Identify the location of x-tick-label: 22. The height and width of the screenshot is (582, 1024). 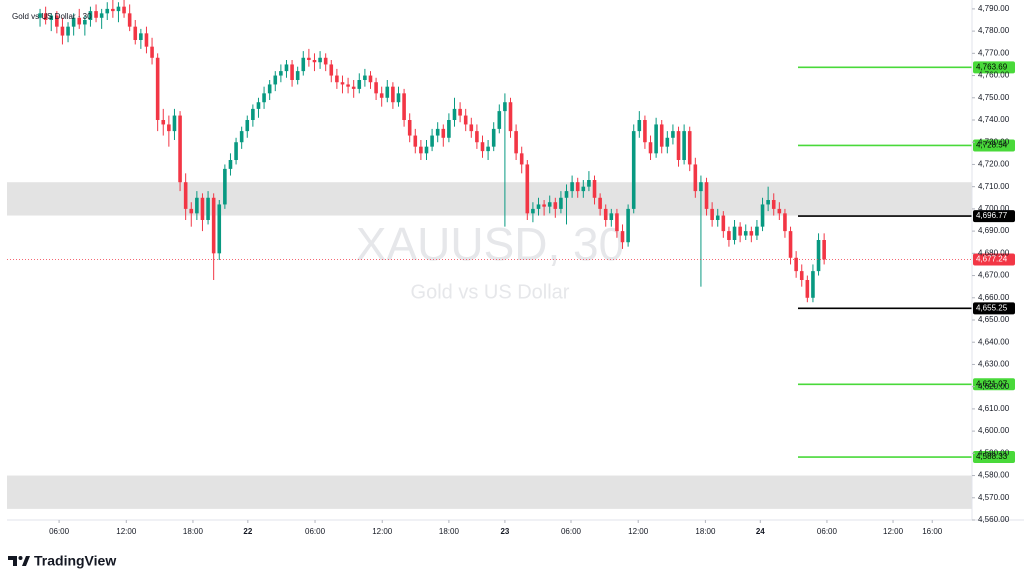
(247, 531).